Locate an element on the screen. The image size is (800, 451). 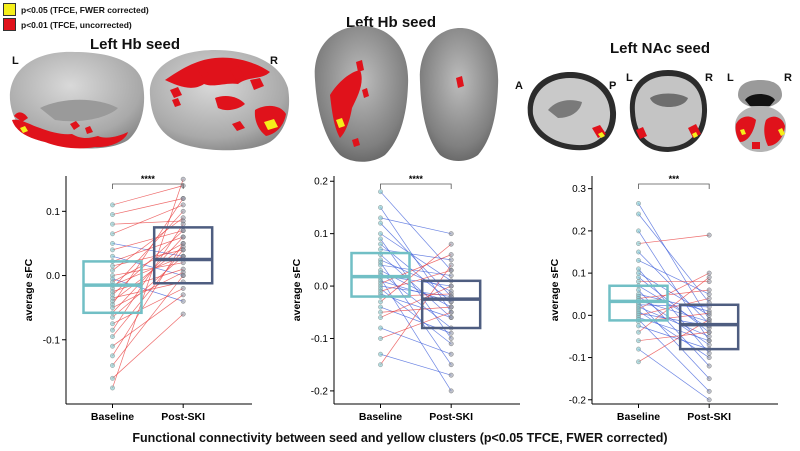
significance-bracket is located at coordinates (148, 186).